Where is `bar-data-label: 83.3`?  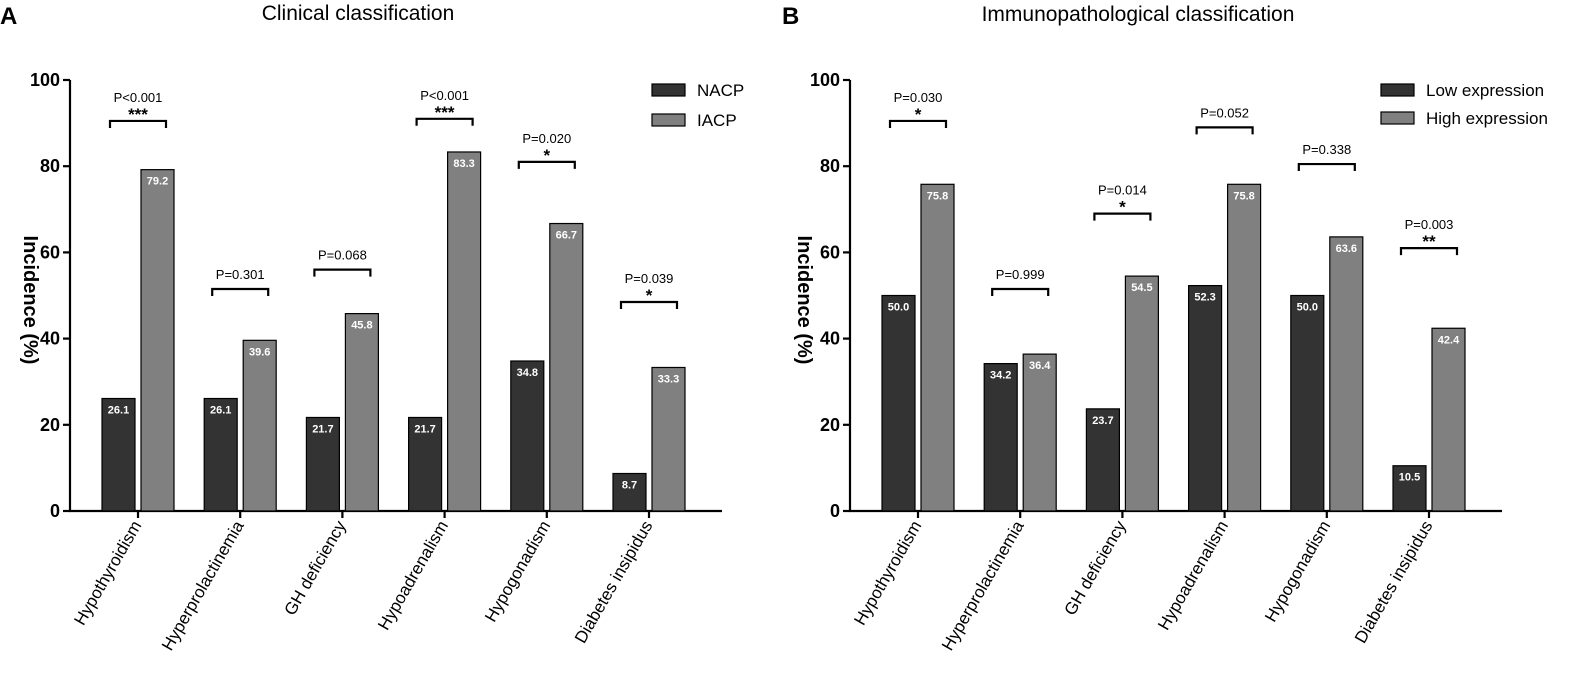
bar-data-label: 83.3 is located at coordinates (463, 164).